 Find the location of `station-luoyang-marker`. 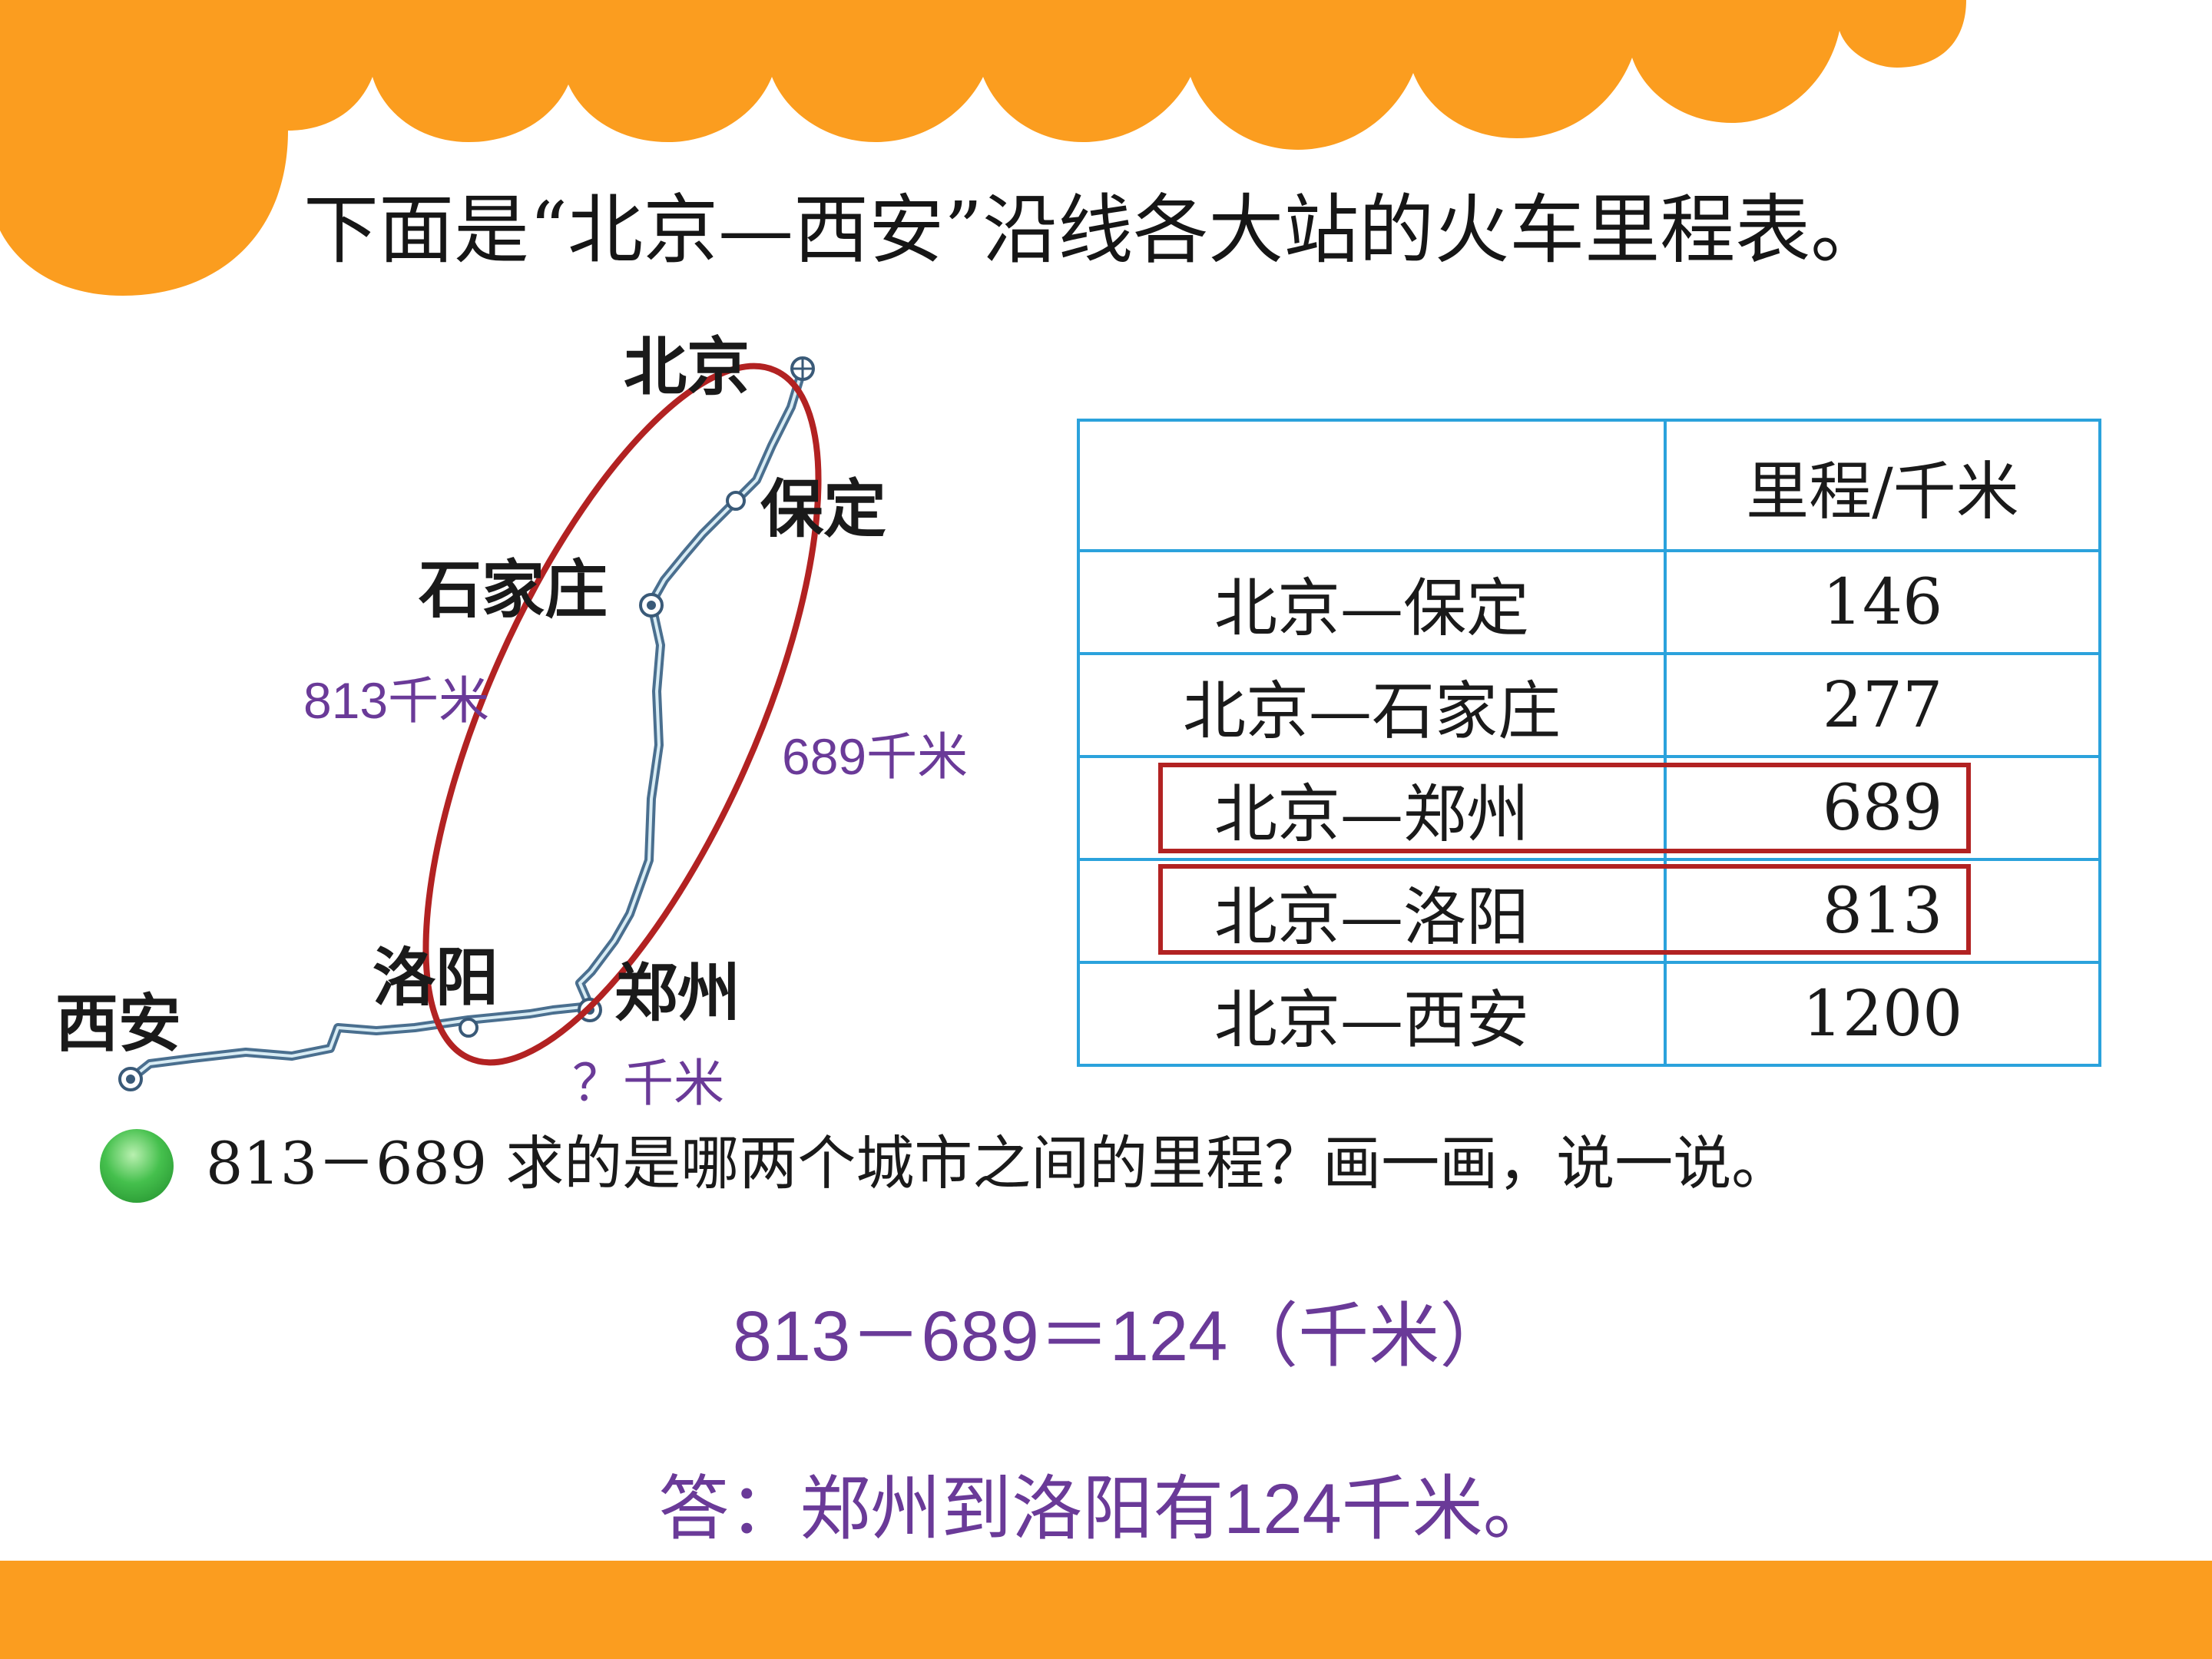

station-luoyang-marker is located at coordinates (469, 1028).